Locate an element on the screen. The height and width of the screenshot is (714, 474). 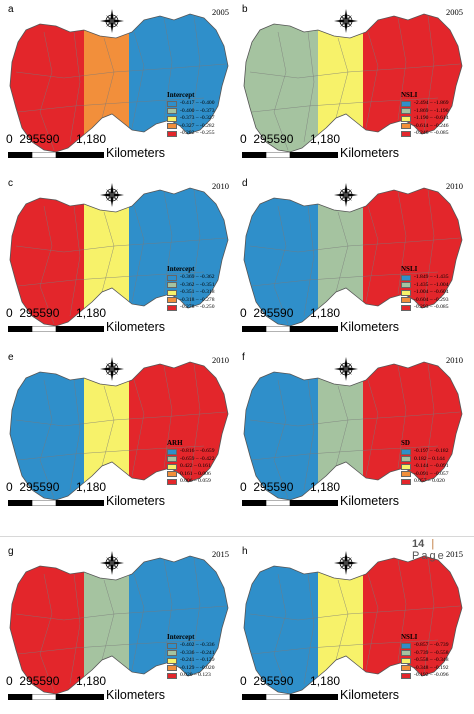
legend-label: -0.091 – -0.057 is located at coordinates (431, 473).